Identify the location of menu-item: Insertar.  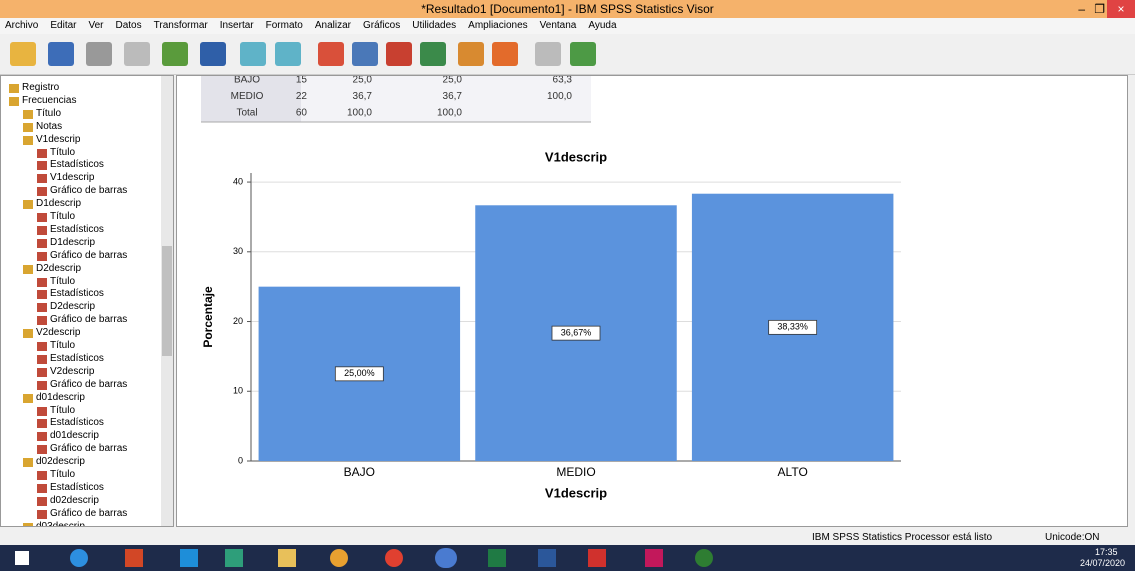
(236, 25).